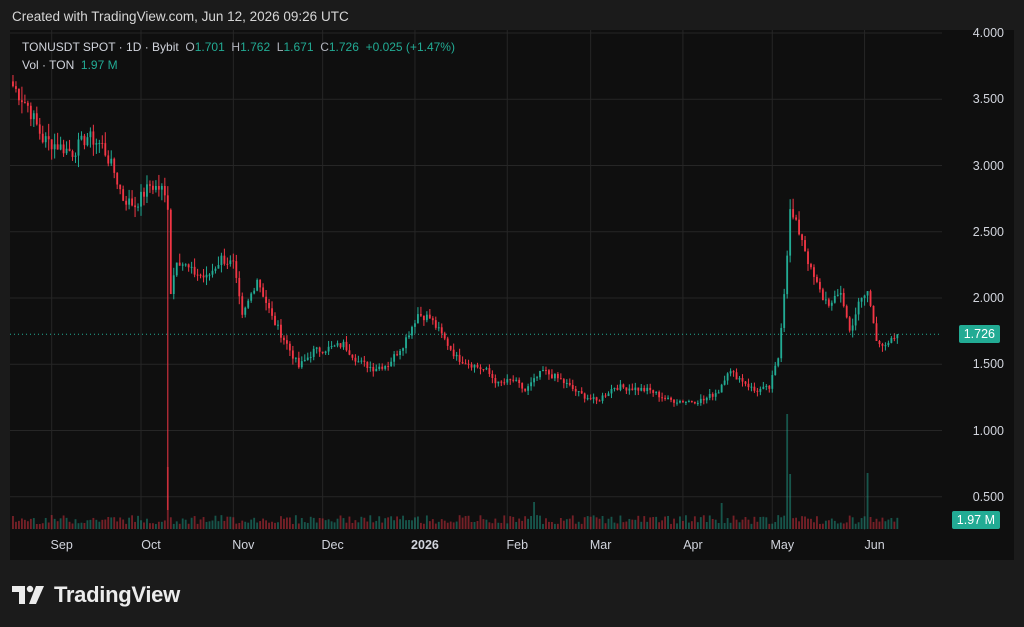 The width and height of the screenshot is (1024, 627). Describe the element at coordinates (874, 545) in the screenshot. I see `x-tick-label: Jun` at that location.